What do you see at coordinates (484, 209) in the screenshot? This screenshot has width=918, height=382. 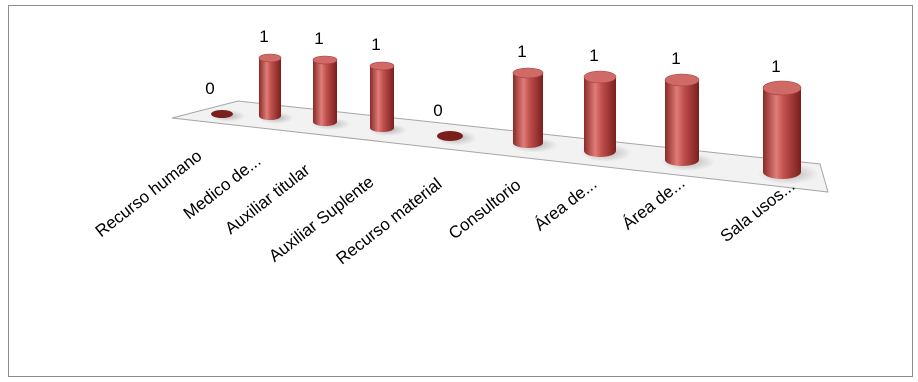 I see `category-label: Consultorio` at bounding box center [484, 209].